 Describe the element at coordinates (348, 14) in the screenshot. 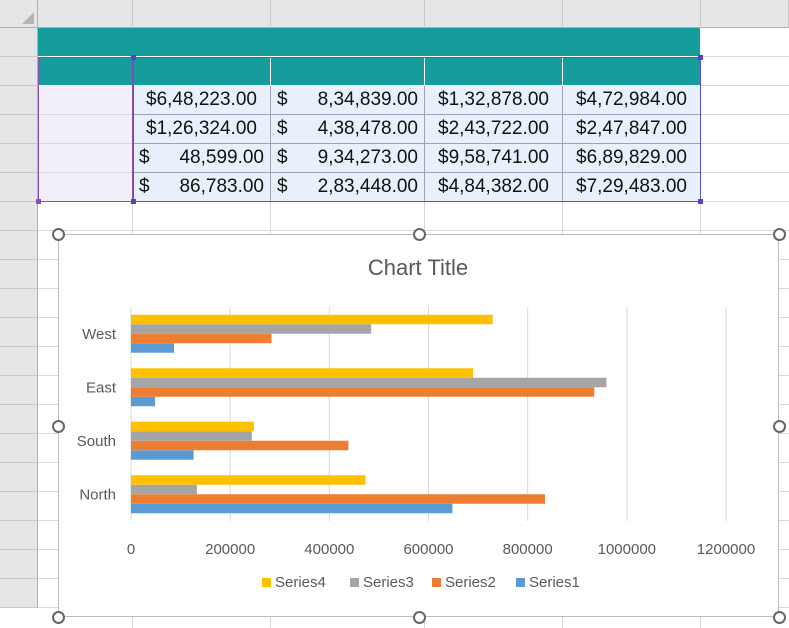

I see `column-header-c` at that location.